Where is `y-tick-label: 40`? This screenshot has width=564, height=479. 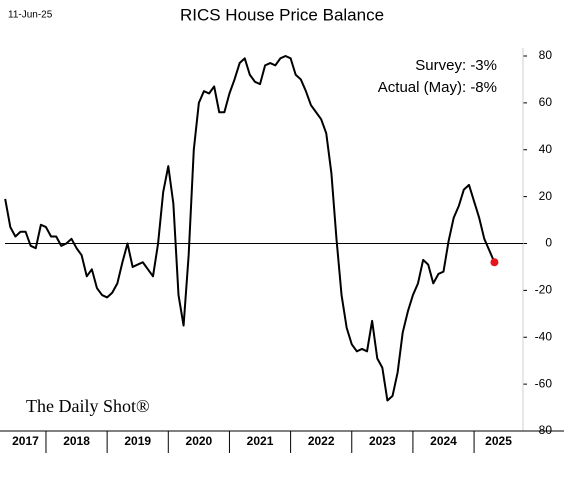 y-tick-label: 40 is located at coordinates (546, 149).